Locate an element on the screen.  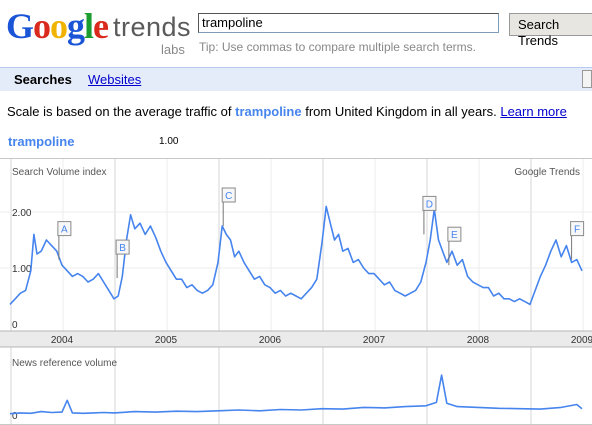
annotation-letter: D is located at coordinates (429, 204).